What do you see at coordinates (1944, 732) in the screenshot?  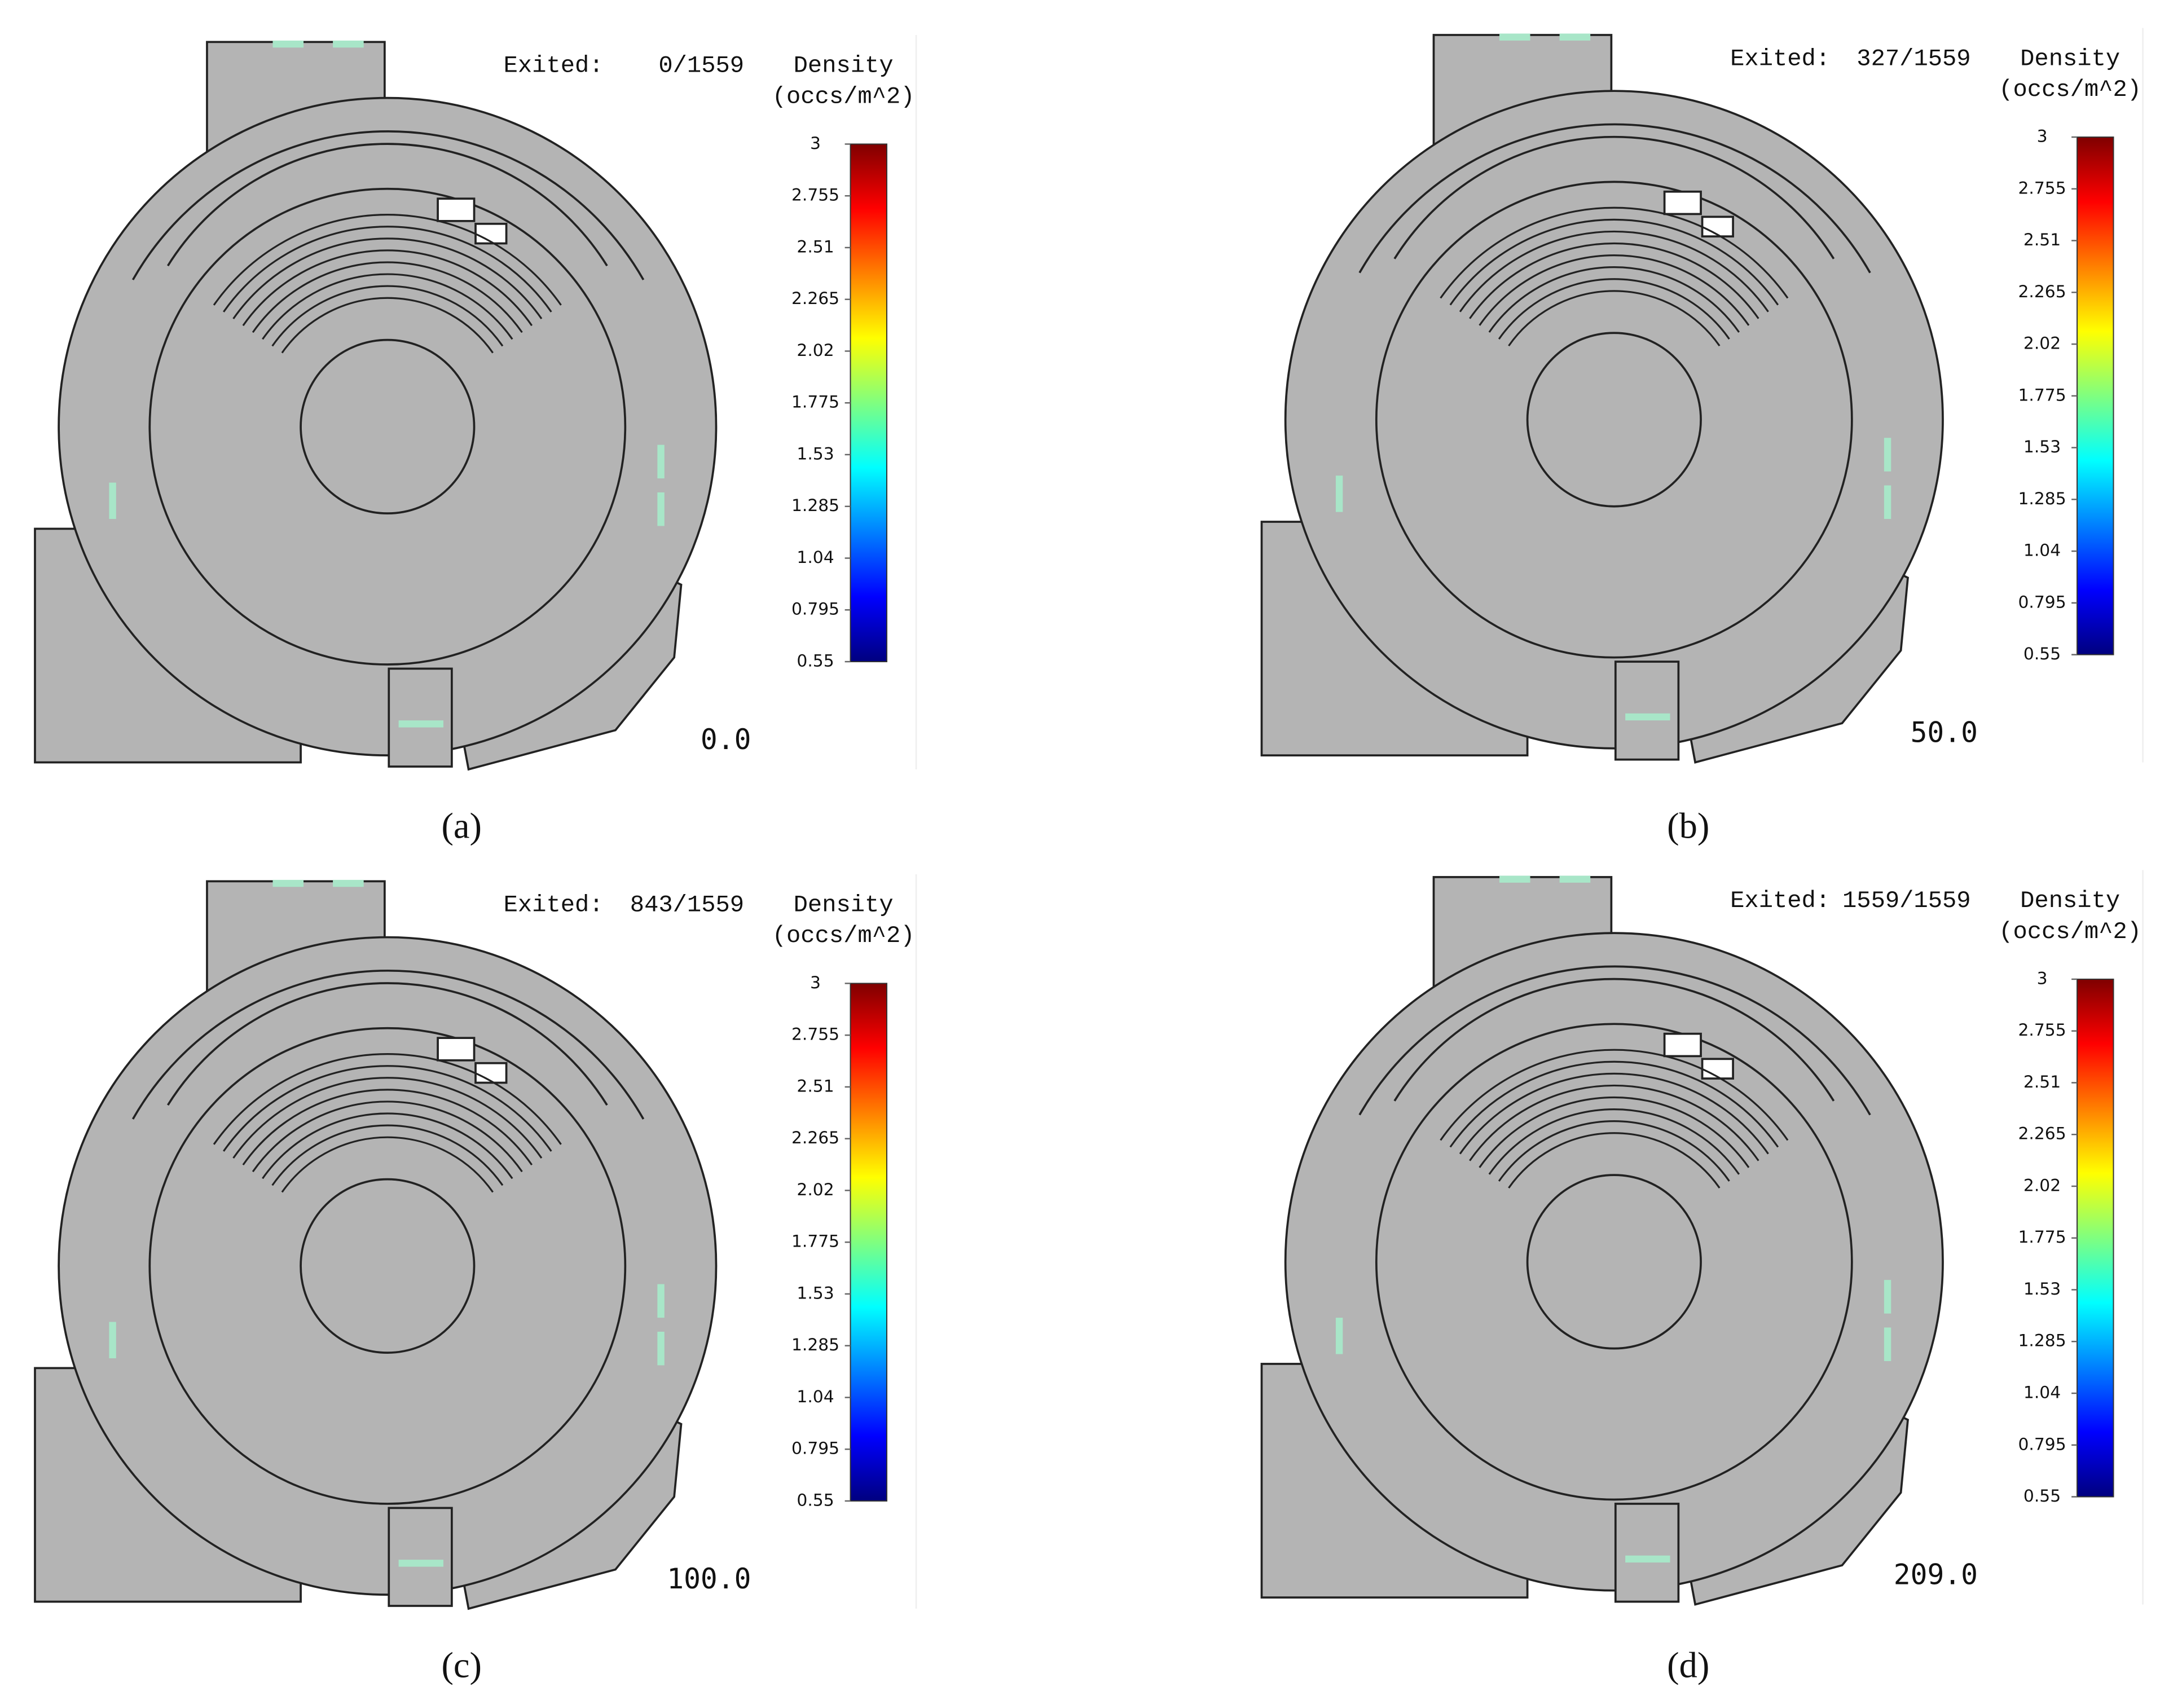 I see `time: 50.0` at bounding box center [1944, 732].